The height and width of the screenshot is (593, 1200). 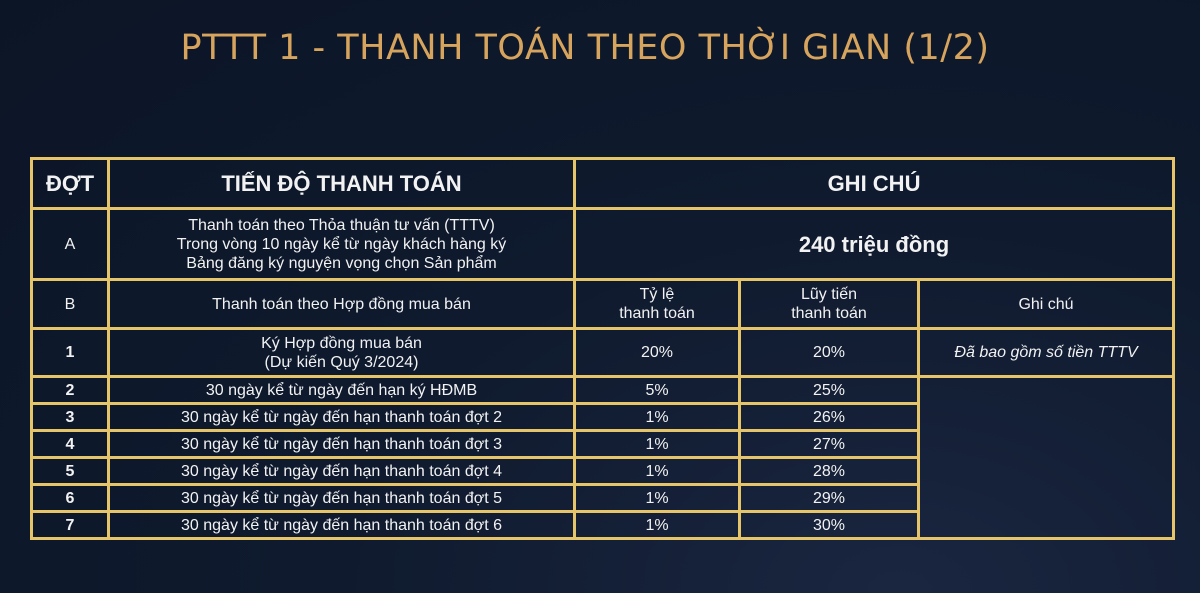 What do you see at coordinates (70, 304) in the screenshot?
I see `dot-cell: B` at bounding box center [70, 304].